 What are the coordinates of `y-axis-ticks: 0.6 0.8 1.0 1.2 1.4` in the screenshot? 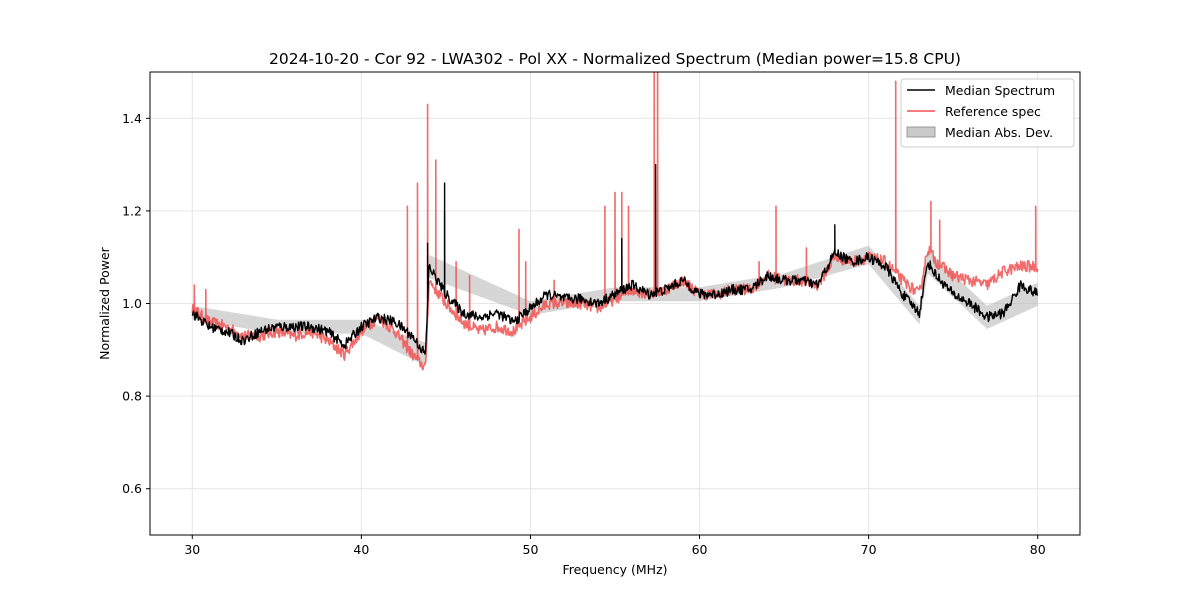 It's located at (136, 303).